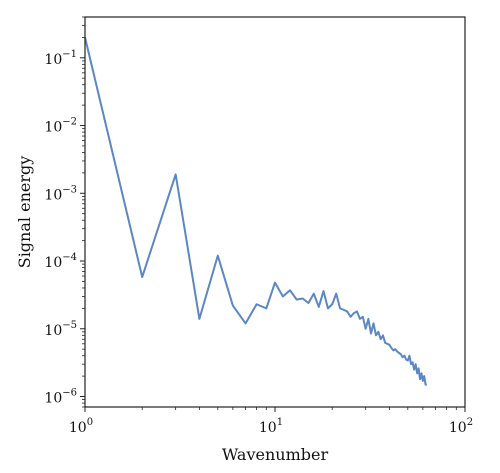  What do you see at coordinates (60, 58) in the screenshot?
I see `y-tick-label: 10⁻¹` at bounding box center [60, 58].